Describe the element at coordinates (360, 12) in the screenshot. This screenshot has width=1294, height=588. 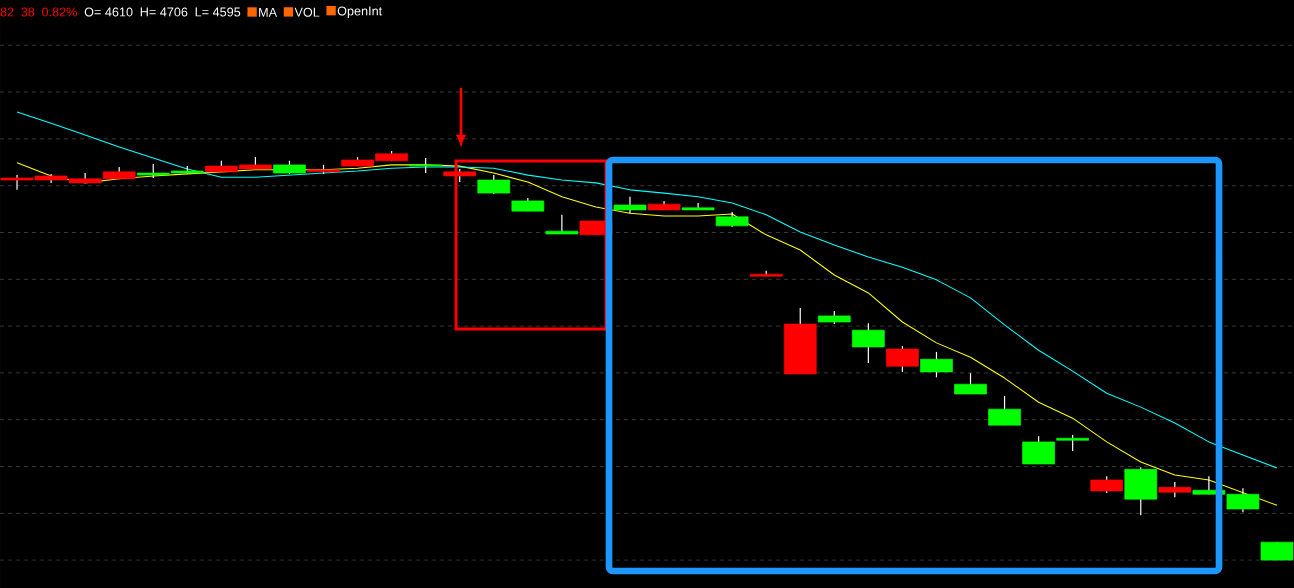
I see `text: OpenInt` at that location.